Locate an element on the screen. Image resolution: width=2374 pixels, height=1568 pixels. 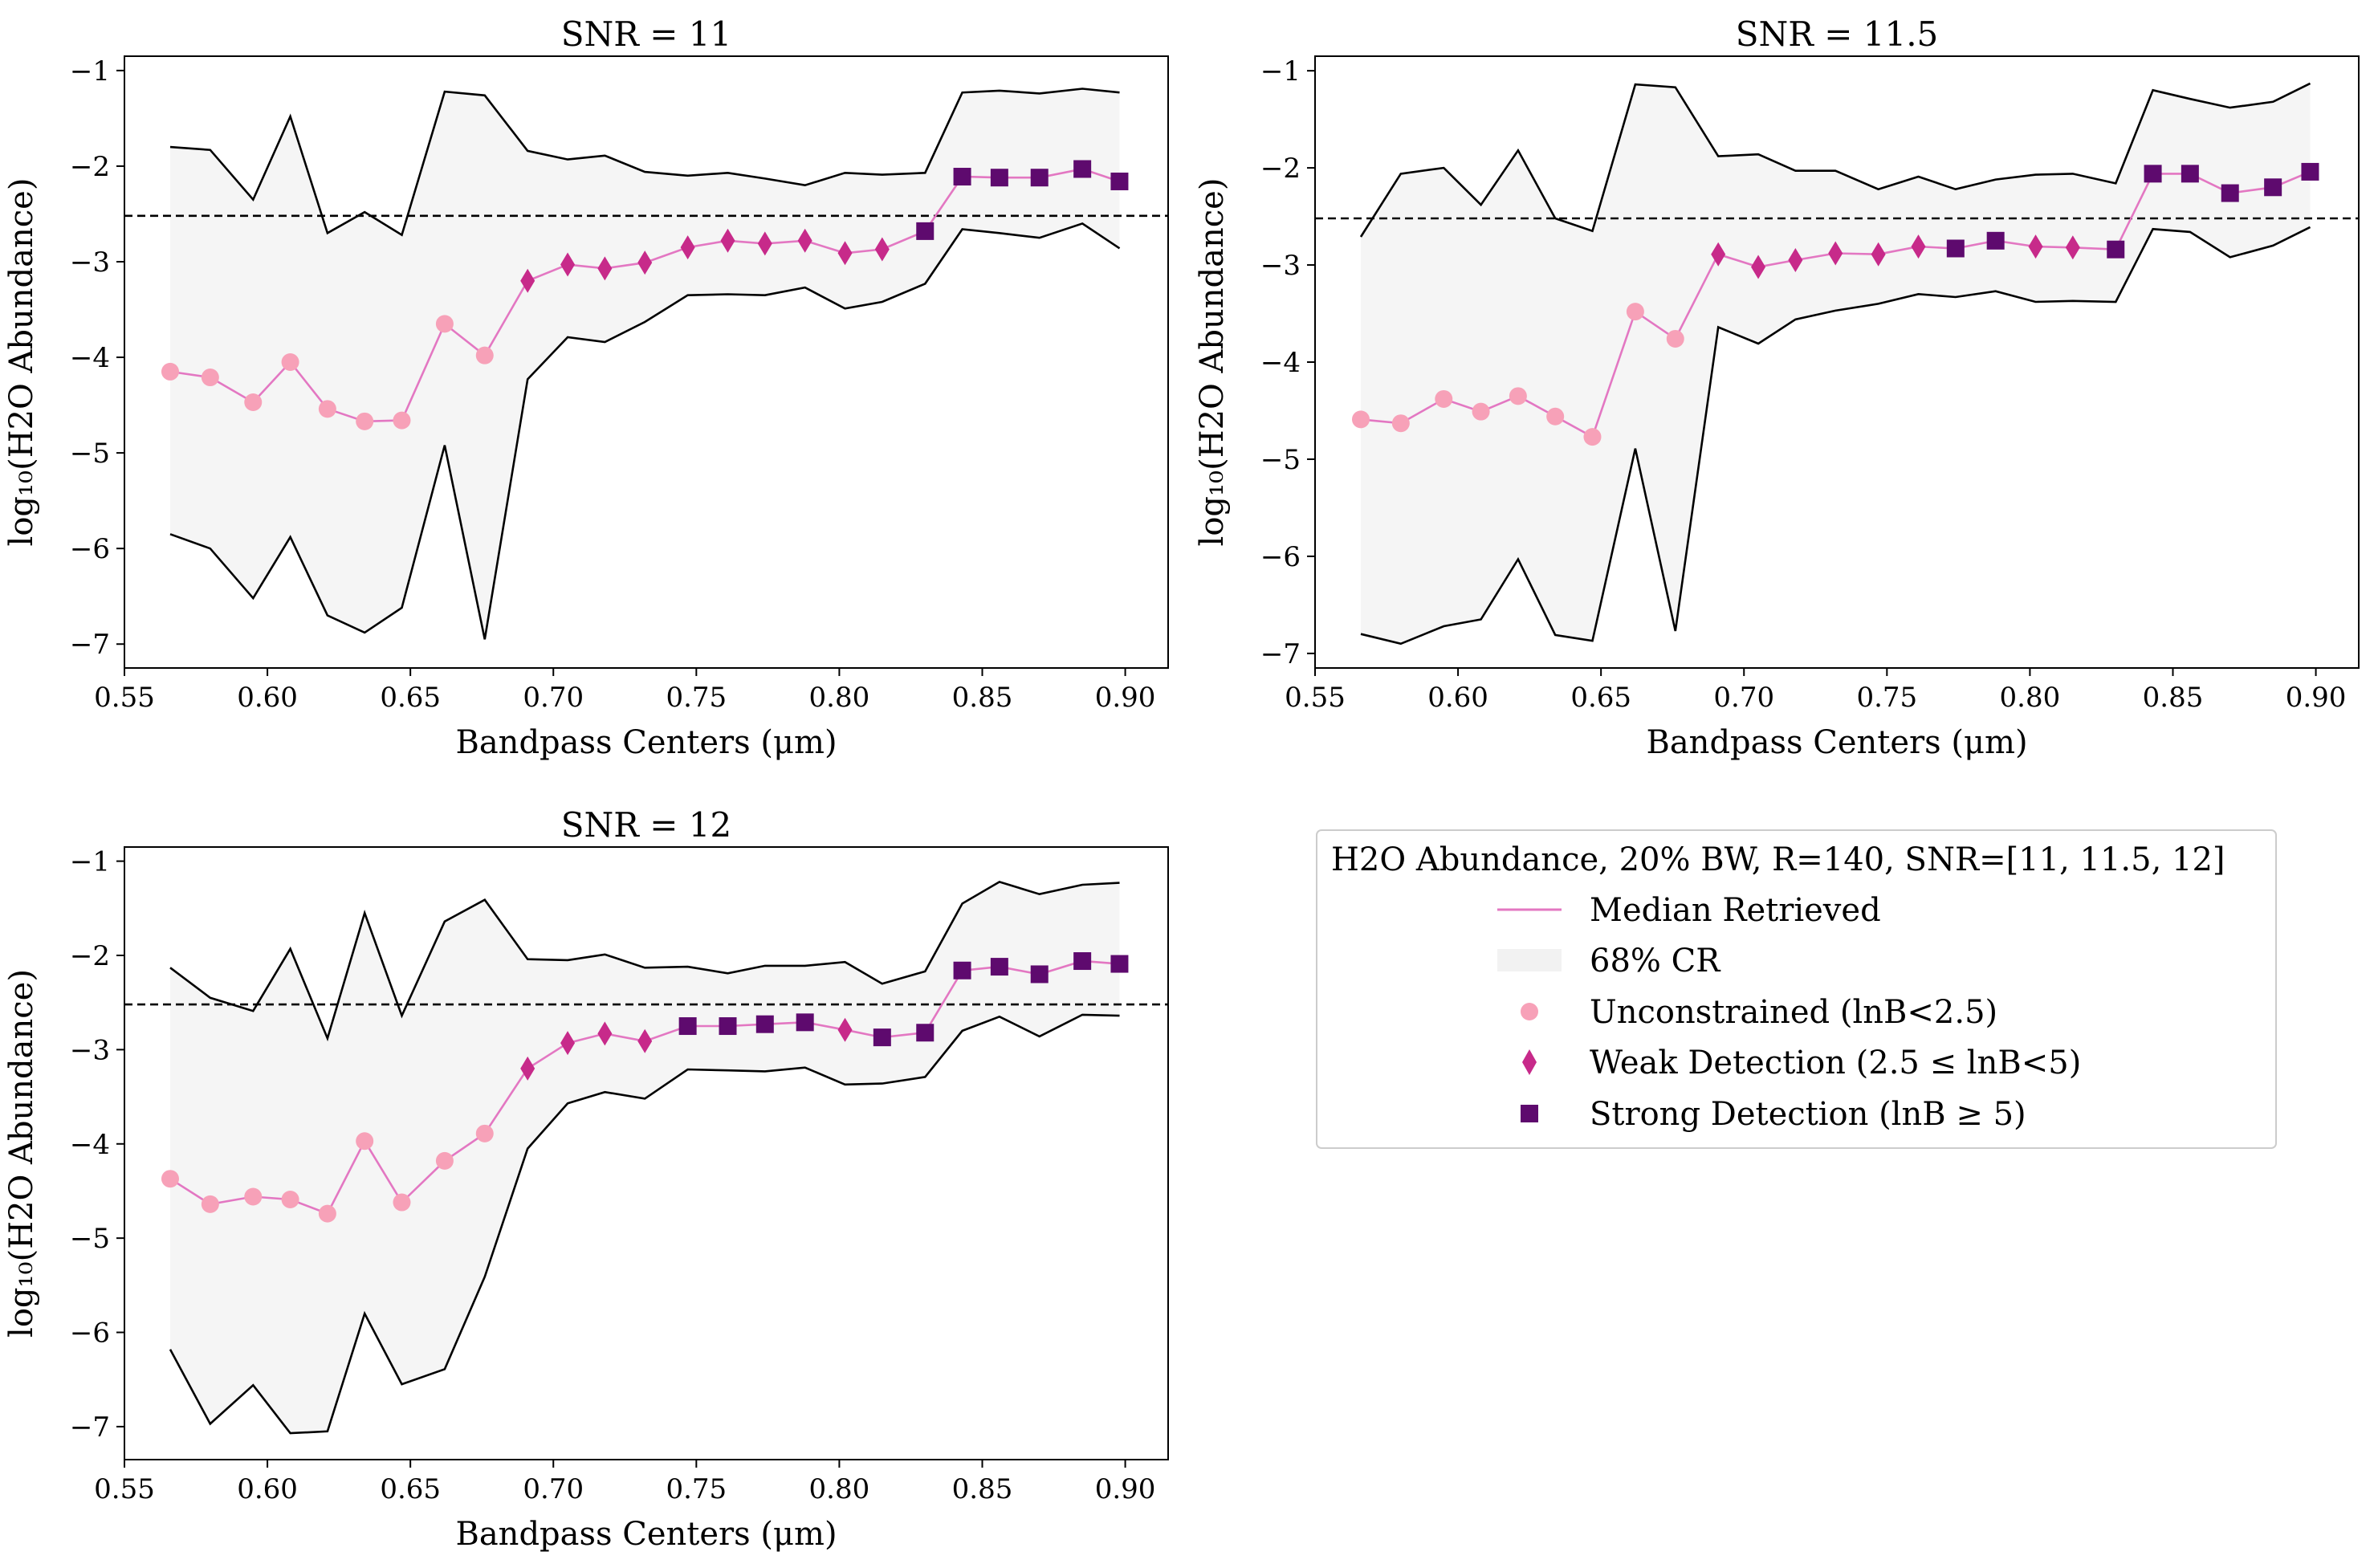
legend-item-unconstrained: Unconstrained (lnB<2.5) is located at coordinates (1793, 1012).